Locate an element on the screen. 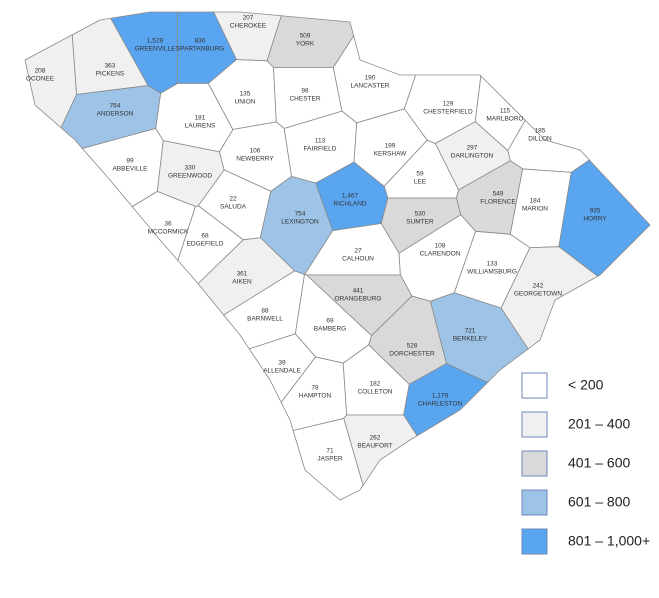 The height and width of the screenshot is (598, 659). county-value: 185 is located at coordinates (540, 131).